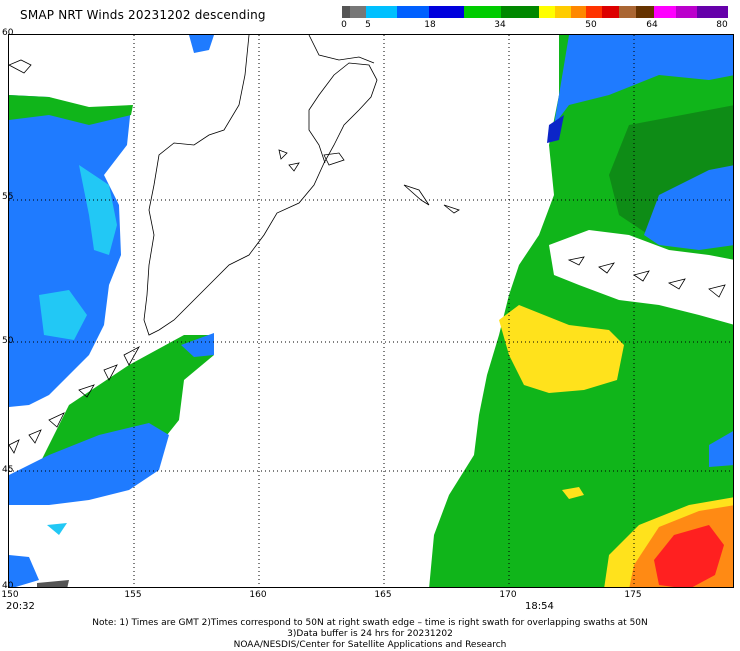 This screenshot has height=651, width=740. What do you see at coordinates (561, 349) in the screenshot?
I see `yellow-patch` at bounding box center [561, 349].